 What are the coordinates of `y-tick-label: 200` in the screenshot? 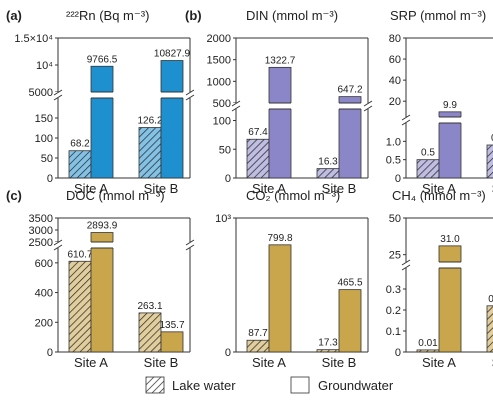 It's located at (44, 323).